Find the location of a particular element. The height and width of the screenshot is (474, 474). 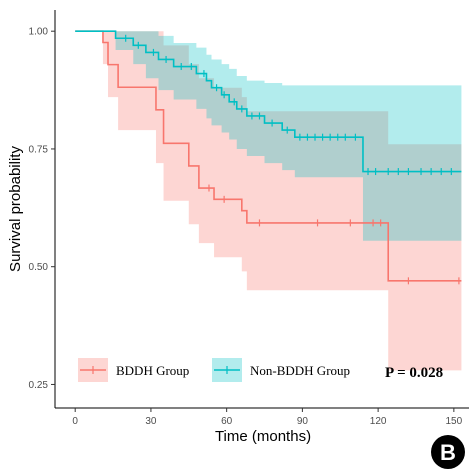

x-ticks: 0 30 60 90 120 150 is located at coordinates (267, 417).